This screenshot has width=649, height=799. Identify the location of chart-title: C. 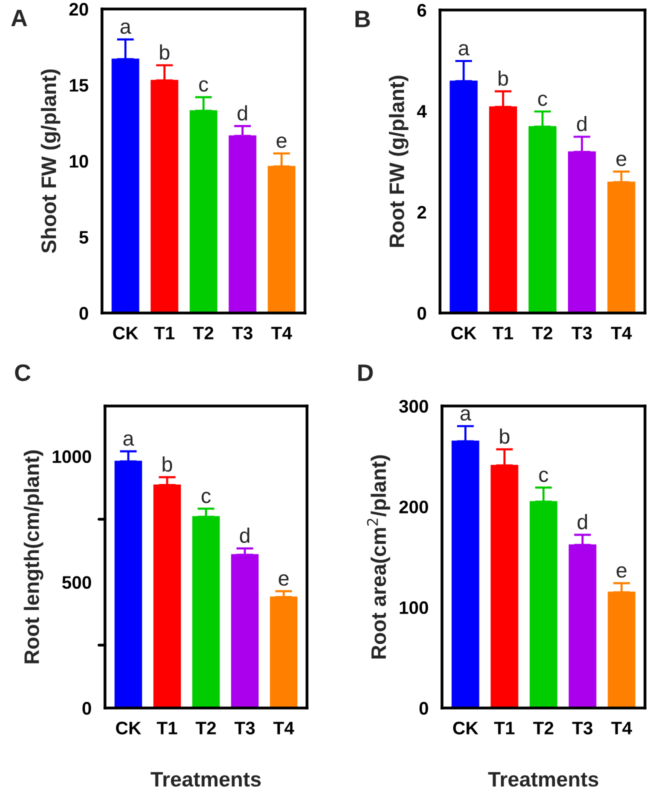
(23, 373).